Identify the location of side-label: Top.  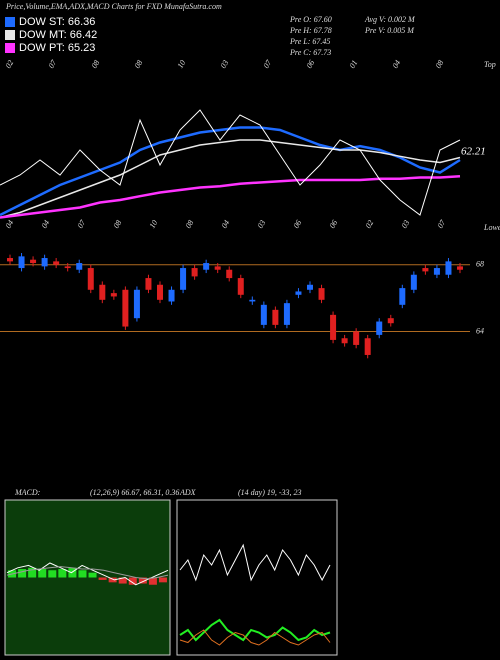
(490, 64).